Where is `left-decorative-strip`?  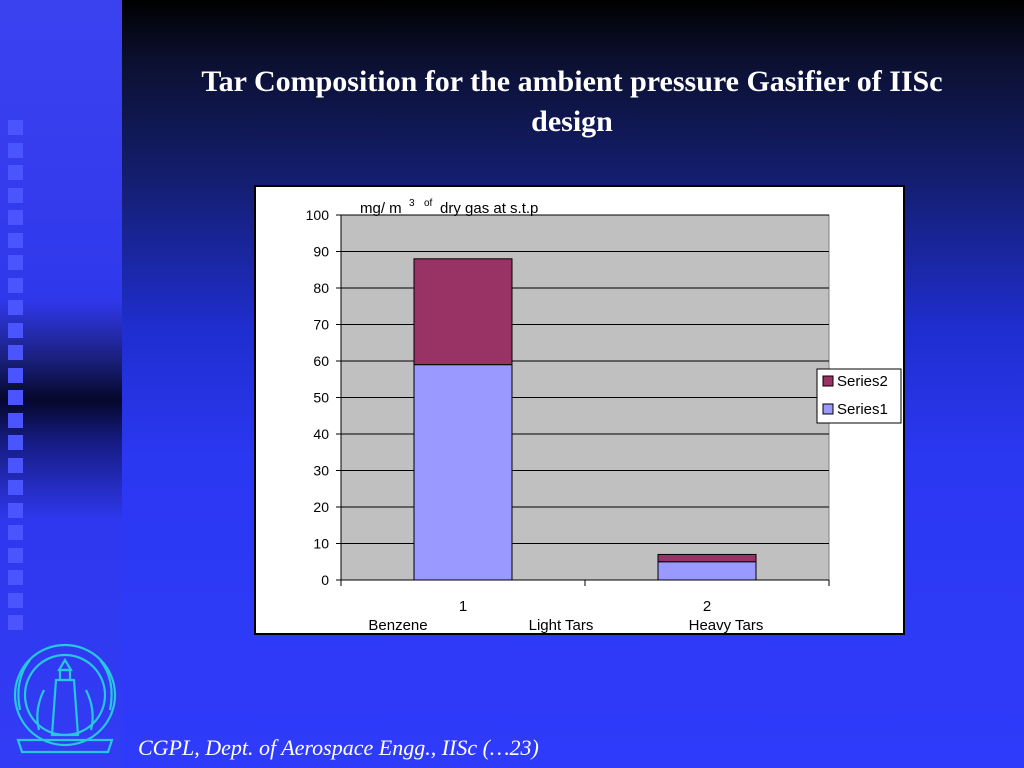 left-decorative-strip is located at coordinates (61, 384).